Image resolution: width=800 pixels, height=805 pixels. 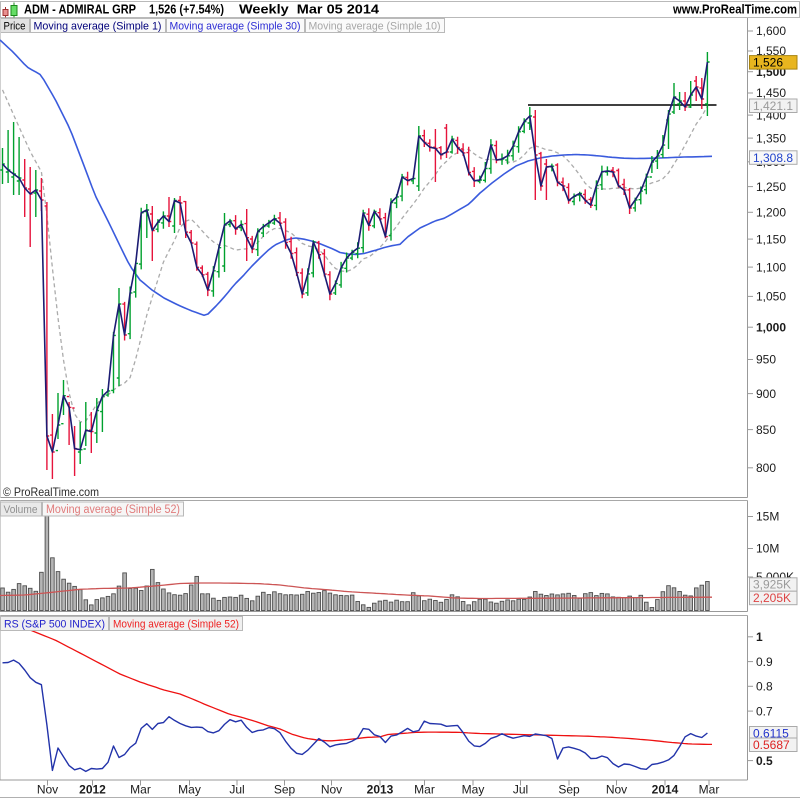 What do you see at coordinates (771, 93) in the screenshot?
I see `svg-text: 1,450` at bounding box center [771, 93].